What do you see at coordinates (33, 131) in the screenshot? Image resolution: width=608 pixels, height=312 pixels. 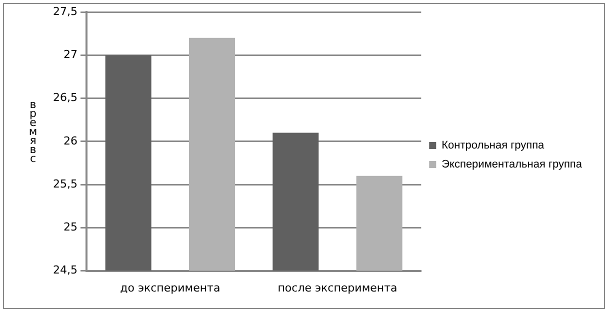 I see `y-axis-title: время в с` at bounding box center [33, 131].